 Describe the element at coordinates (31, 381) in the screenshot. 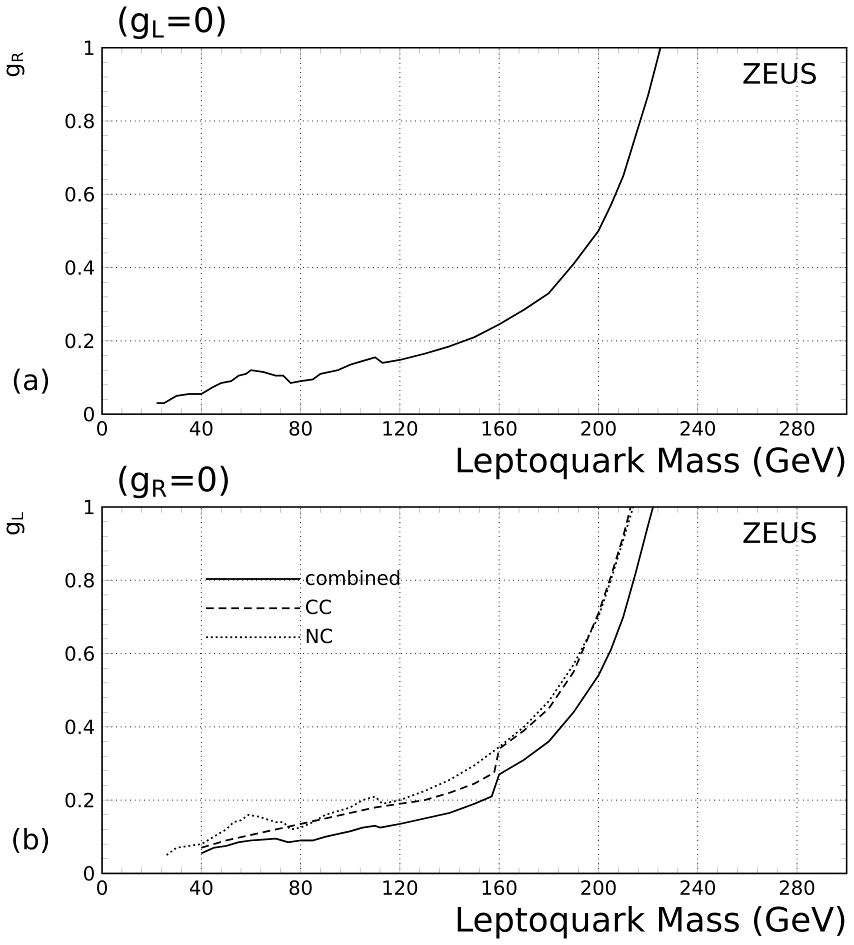

I see `text: (a)` at that location.